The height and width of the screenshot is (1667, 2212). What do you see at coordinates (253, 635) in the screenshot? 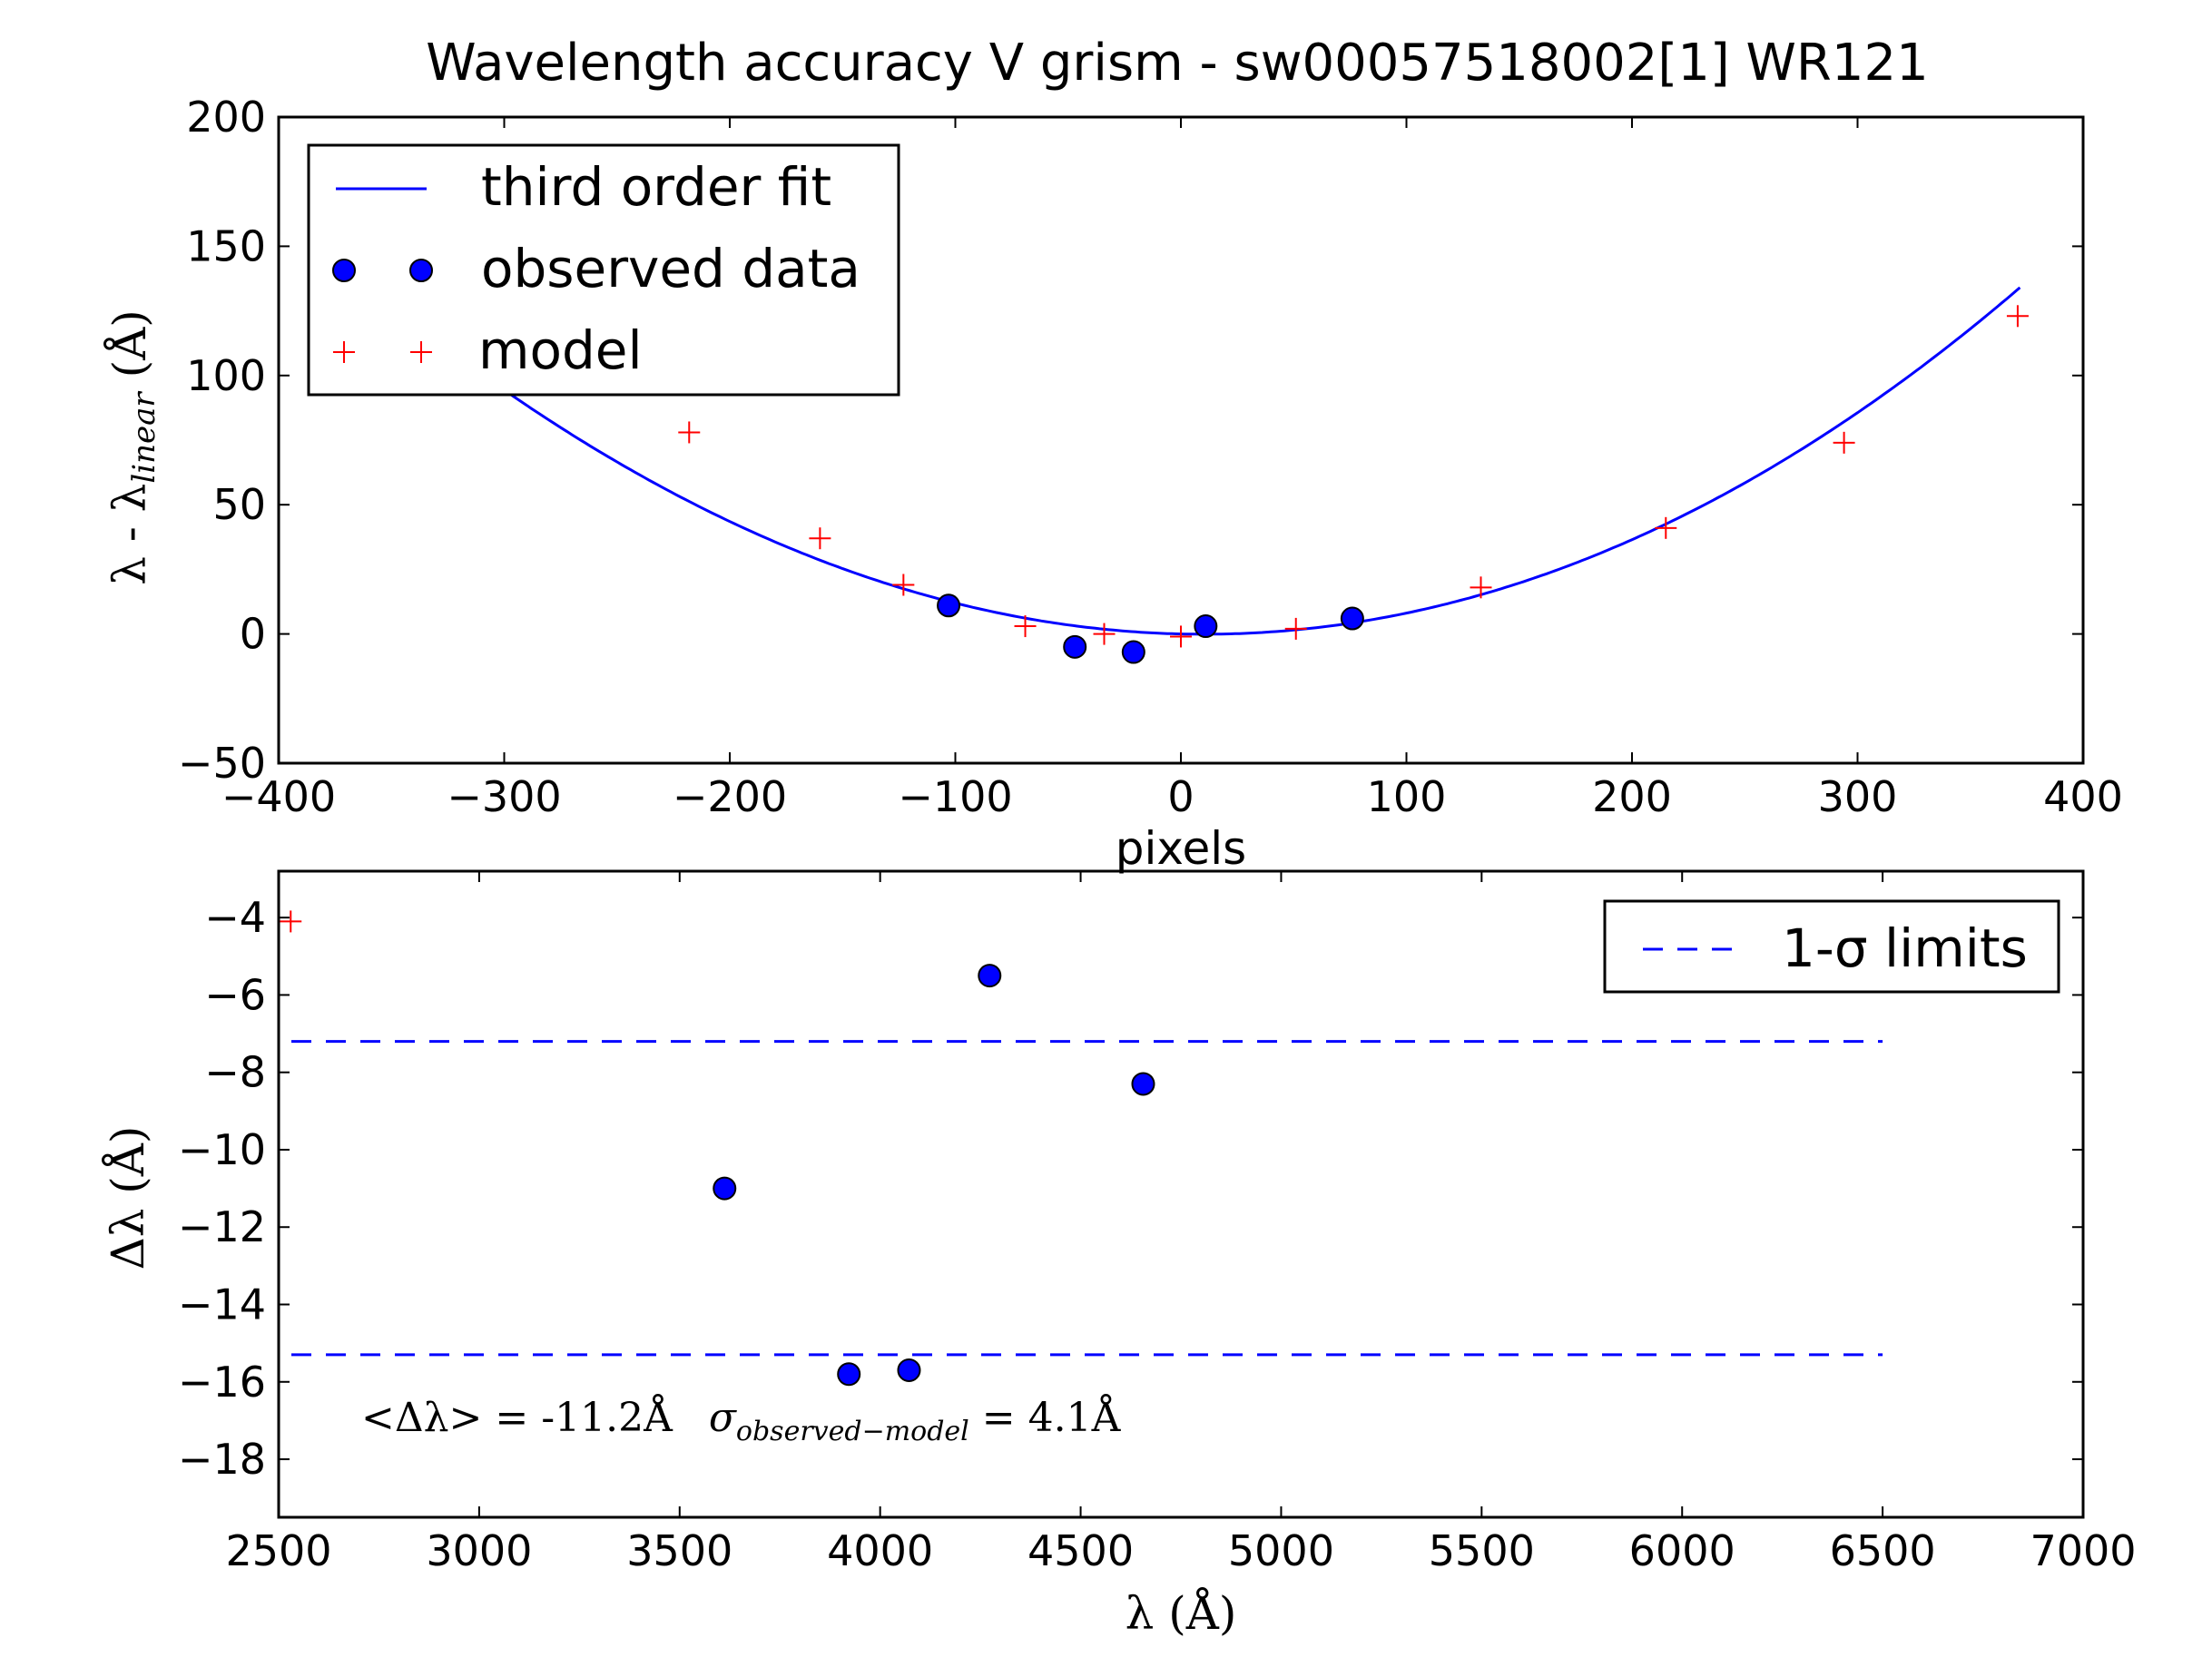
I see `top-y-tick-label: 0` at bounding box center [253, 635].